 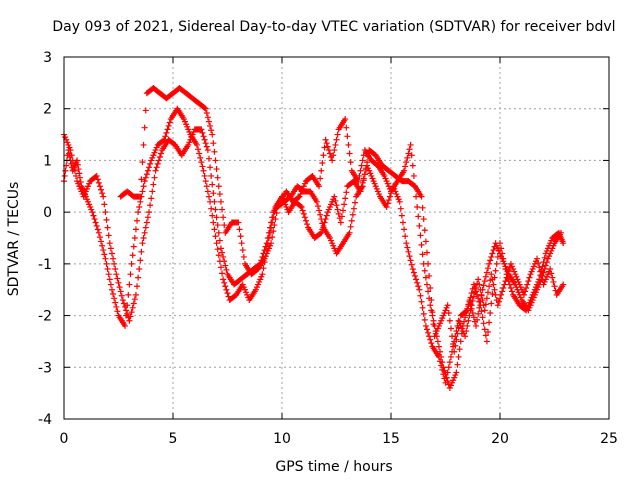 What do you see at coordinates (47, 58) in the screenshot?
I see `y-tick-label: 3` at bounding box center [47, 58].